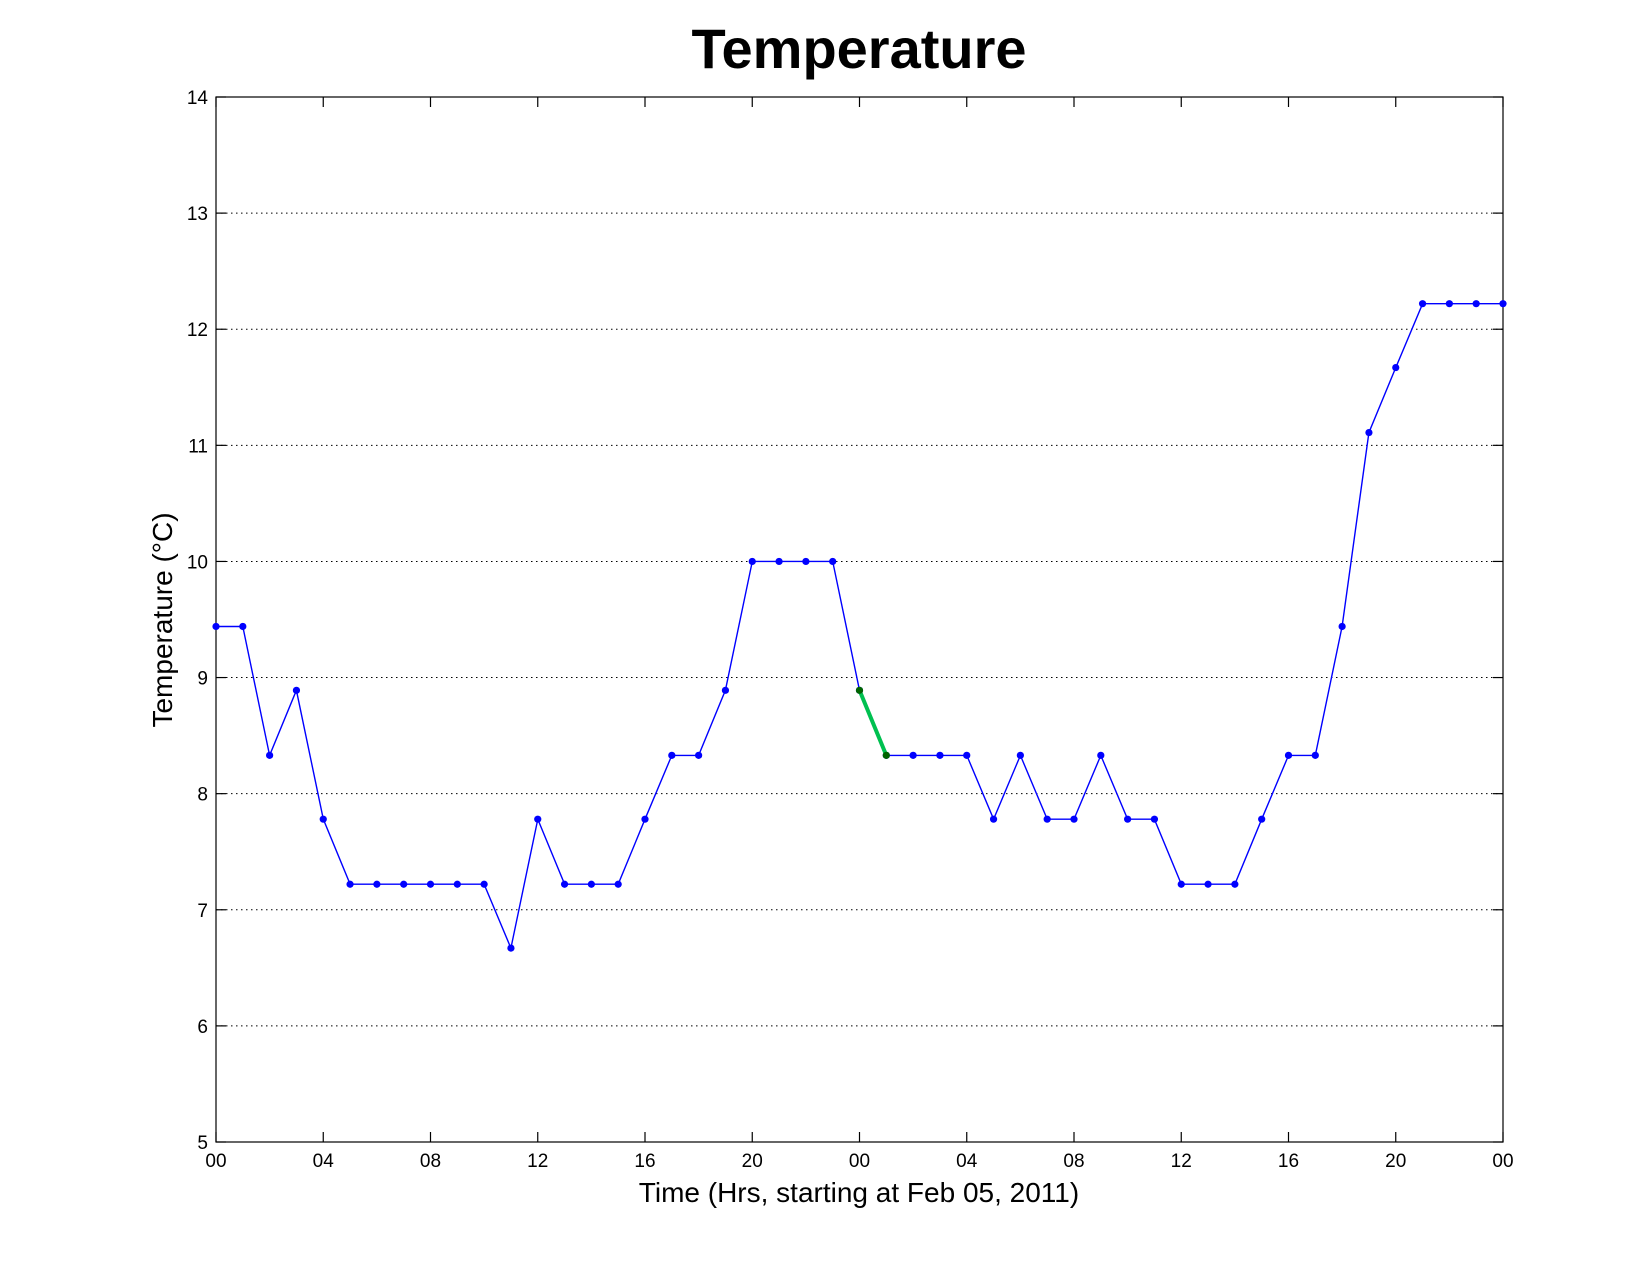  I want to click on y-tick-label: 11, so click(198, 446).